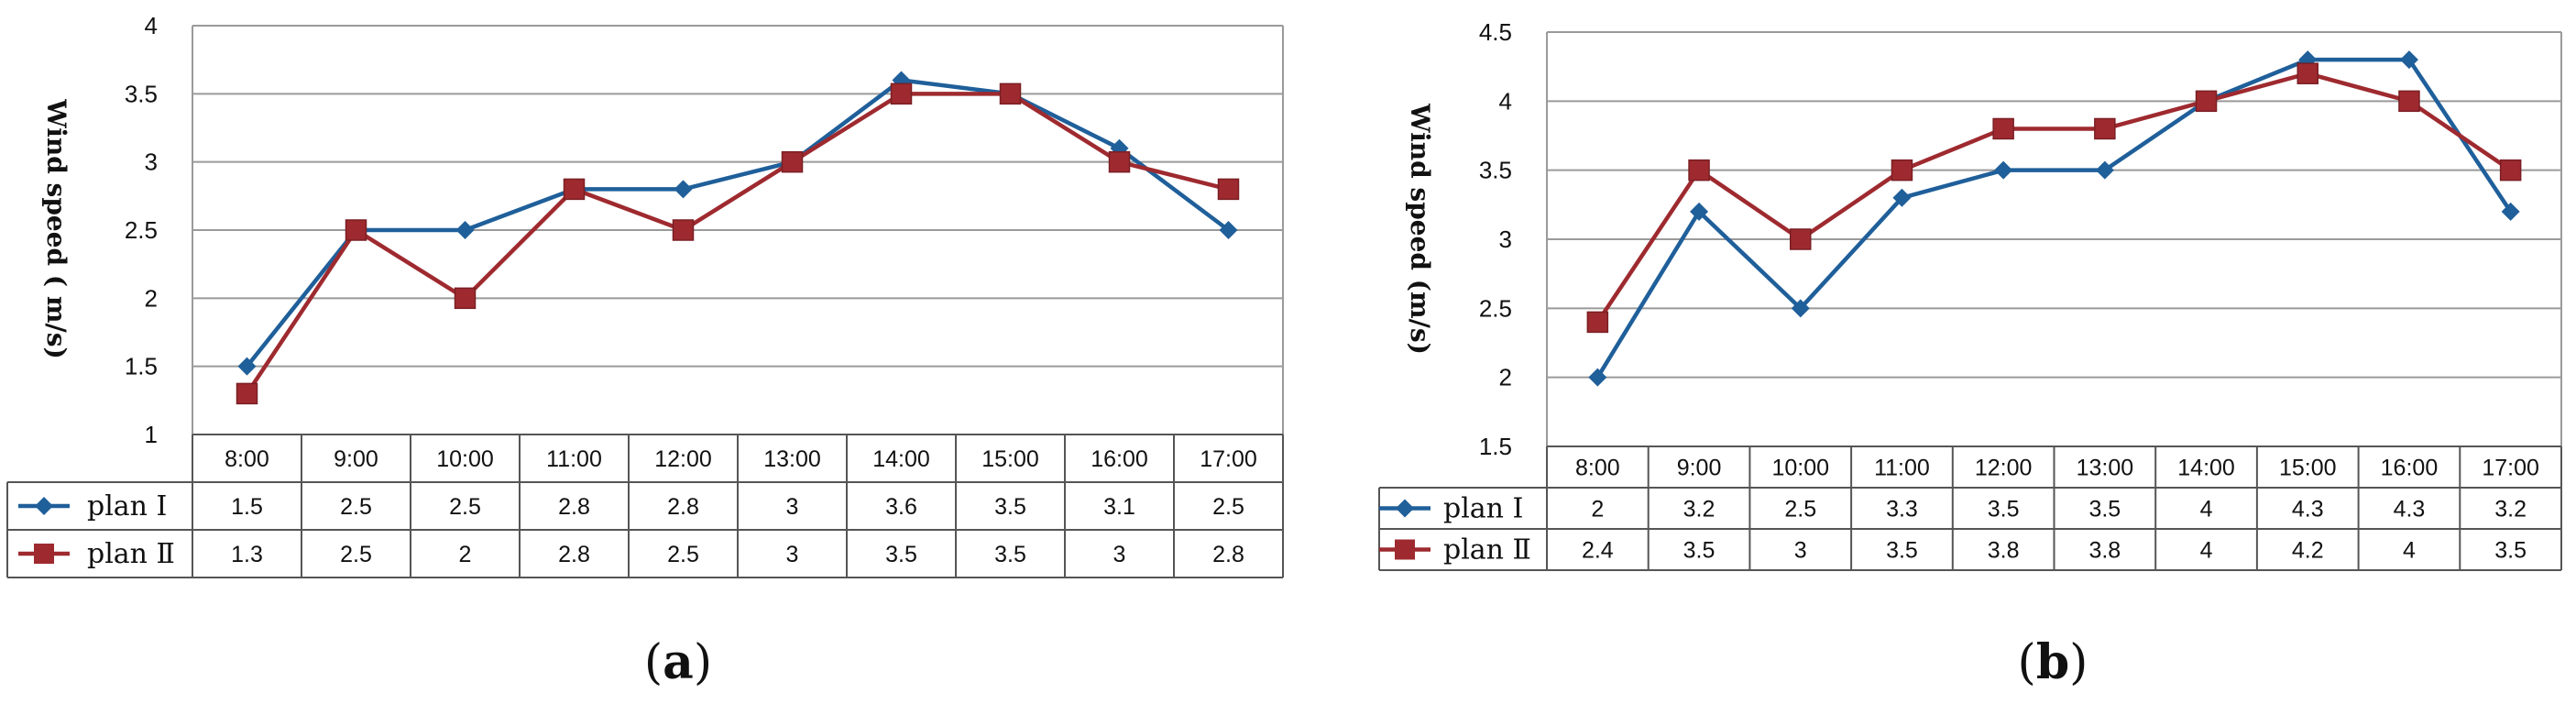 This screenshot has width=2576, height=704. I want to click on table-value: 3.1, so click(1119, 507).